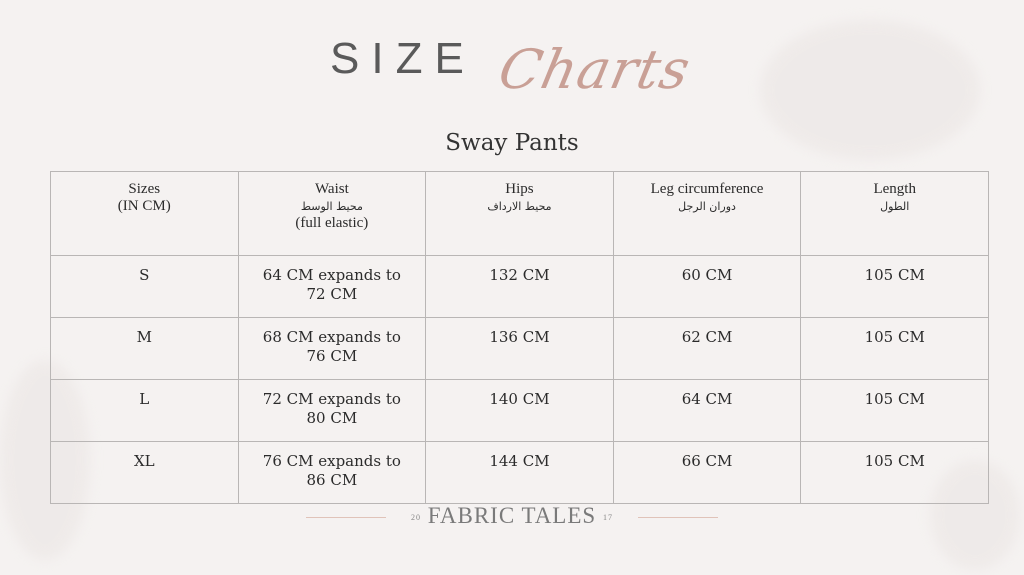 This screenshot has height=575, width=1024. Describe the element at coordinates (595, 69) in the screenshot. I see `title-charts-script: Charts` at that location.